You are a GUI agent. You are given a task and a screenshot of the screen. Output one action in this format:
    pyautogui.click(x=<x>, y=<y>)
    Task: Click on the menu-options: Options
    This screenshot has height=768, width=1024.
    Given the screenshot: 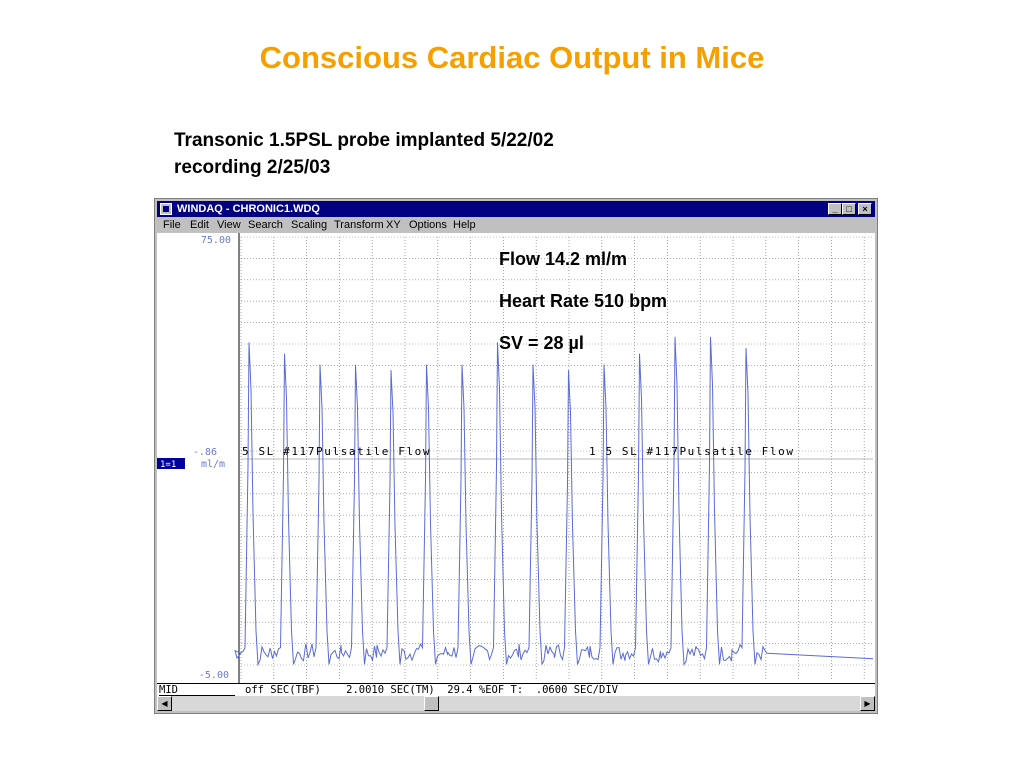 What is the action you would take?
    pyautogui.click(x=428, y=225)
    